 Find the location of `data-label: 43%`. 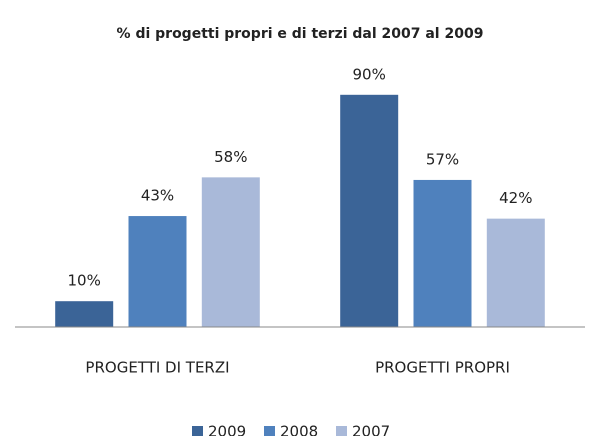

data-label: 43% is located at coordinates (157, 196).